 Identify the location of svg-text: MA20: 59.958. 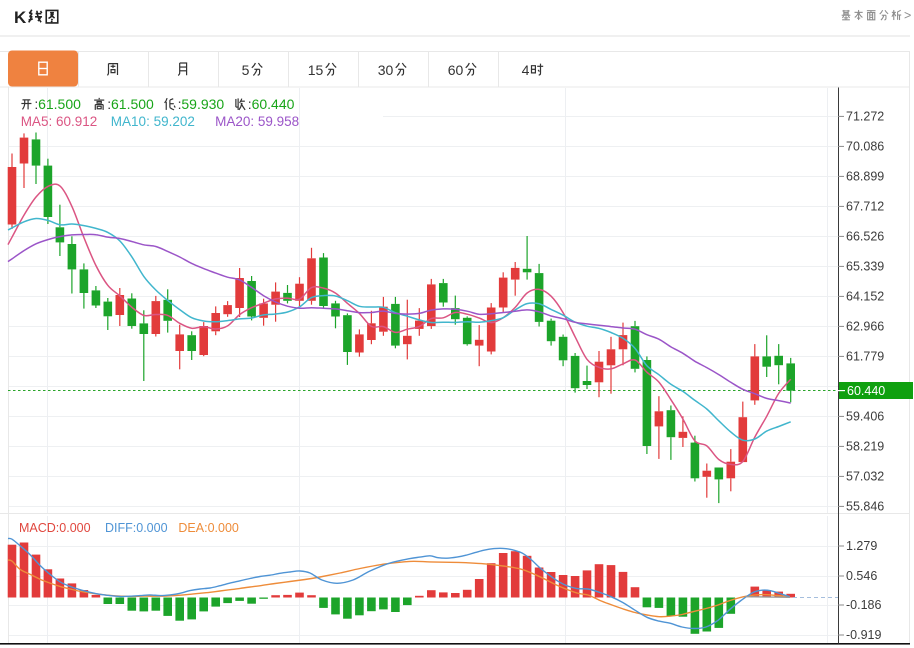
(257, 121).